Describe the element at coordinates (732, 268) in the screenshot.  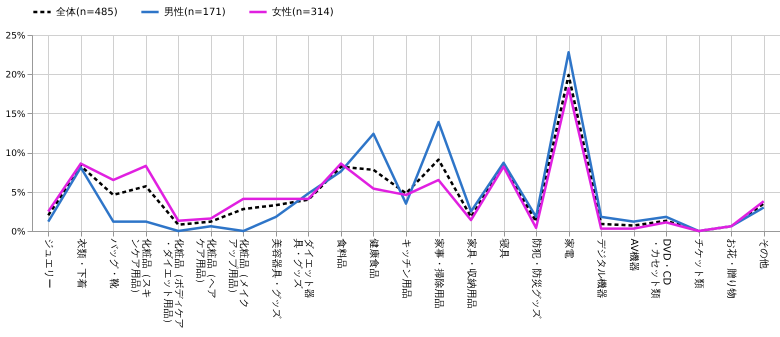
I see `x-tick-label: お花・贈り物` at that location.